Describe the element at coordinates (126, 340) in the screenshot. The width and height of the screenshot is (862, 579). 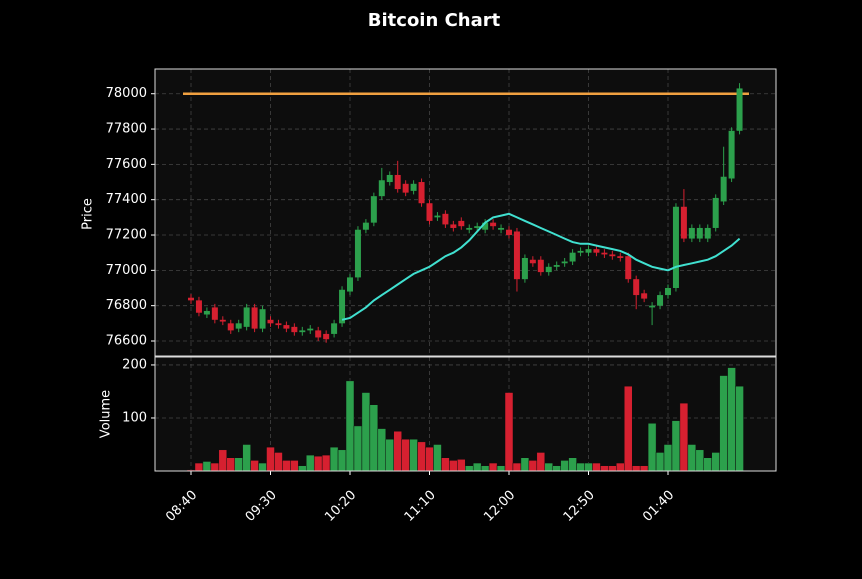
I see `y-tick-label: 76600` at that location.